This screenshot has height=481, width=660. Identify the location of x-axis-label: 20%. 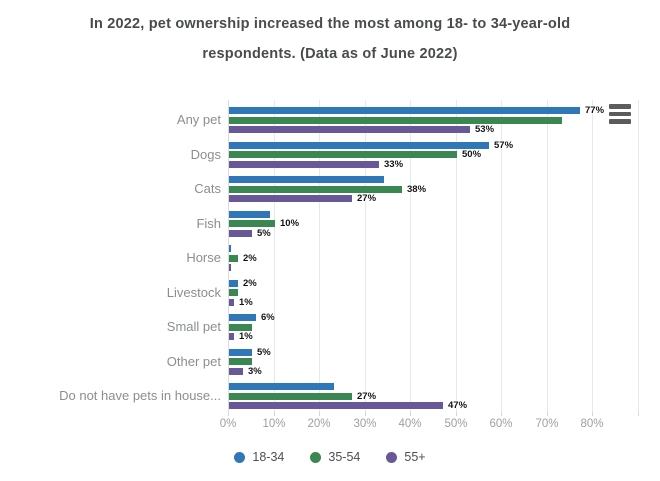
(319, 424).